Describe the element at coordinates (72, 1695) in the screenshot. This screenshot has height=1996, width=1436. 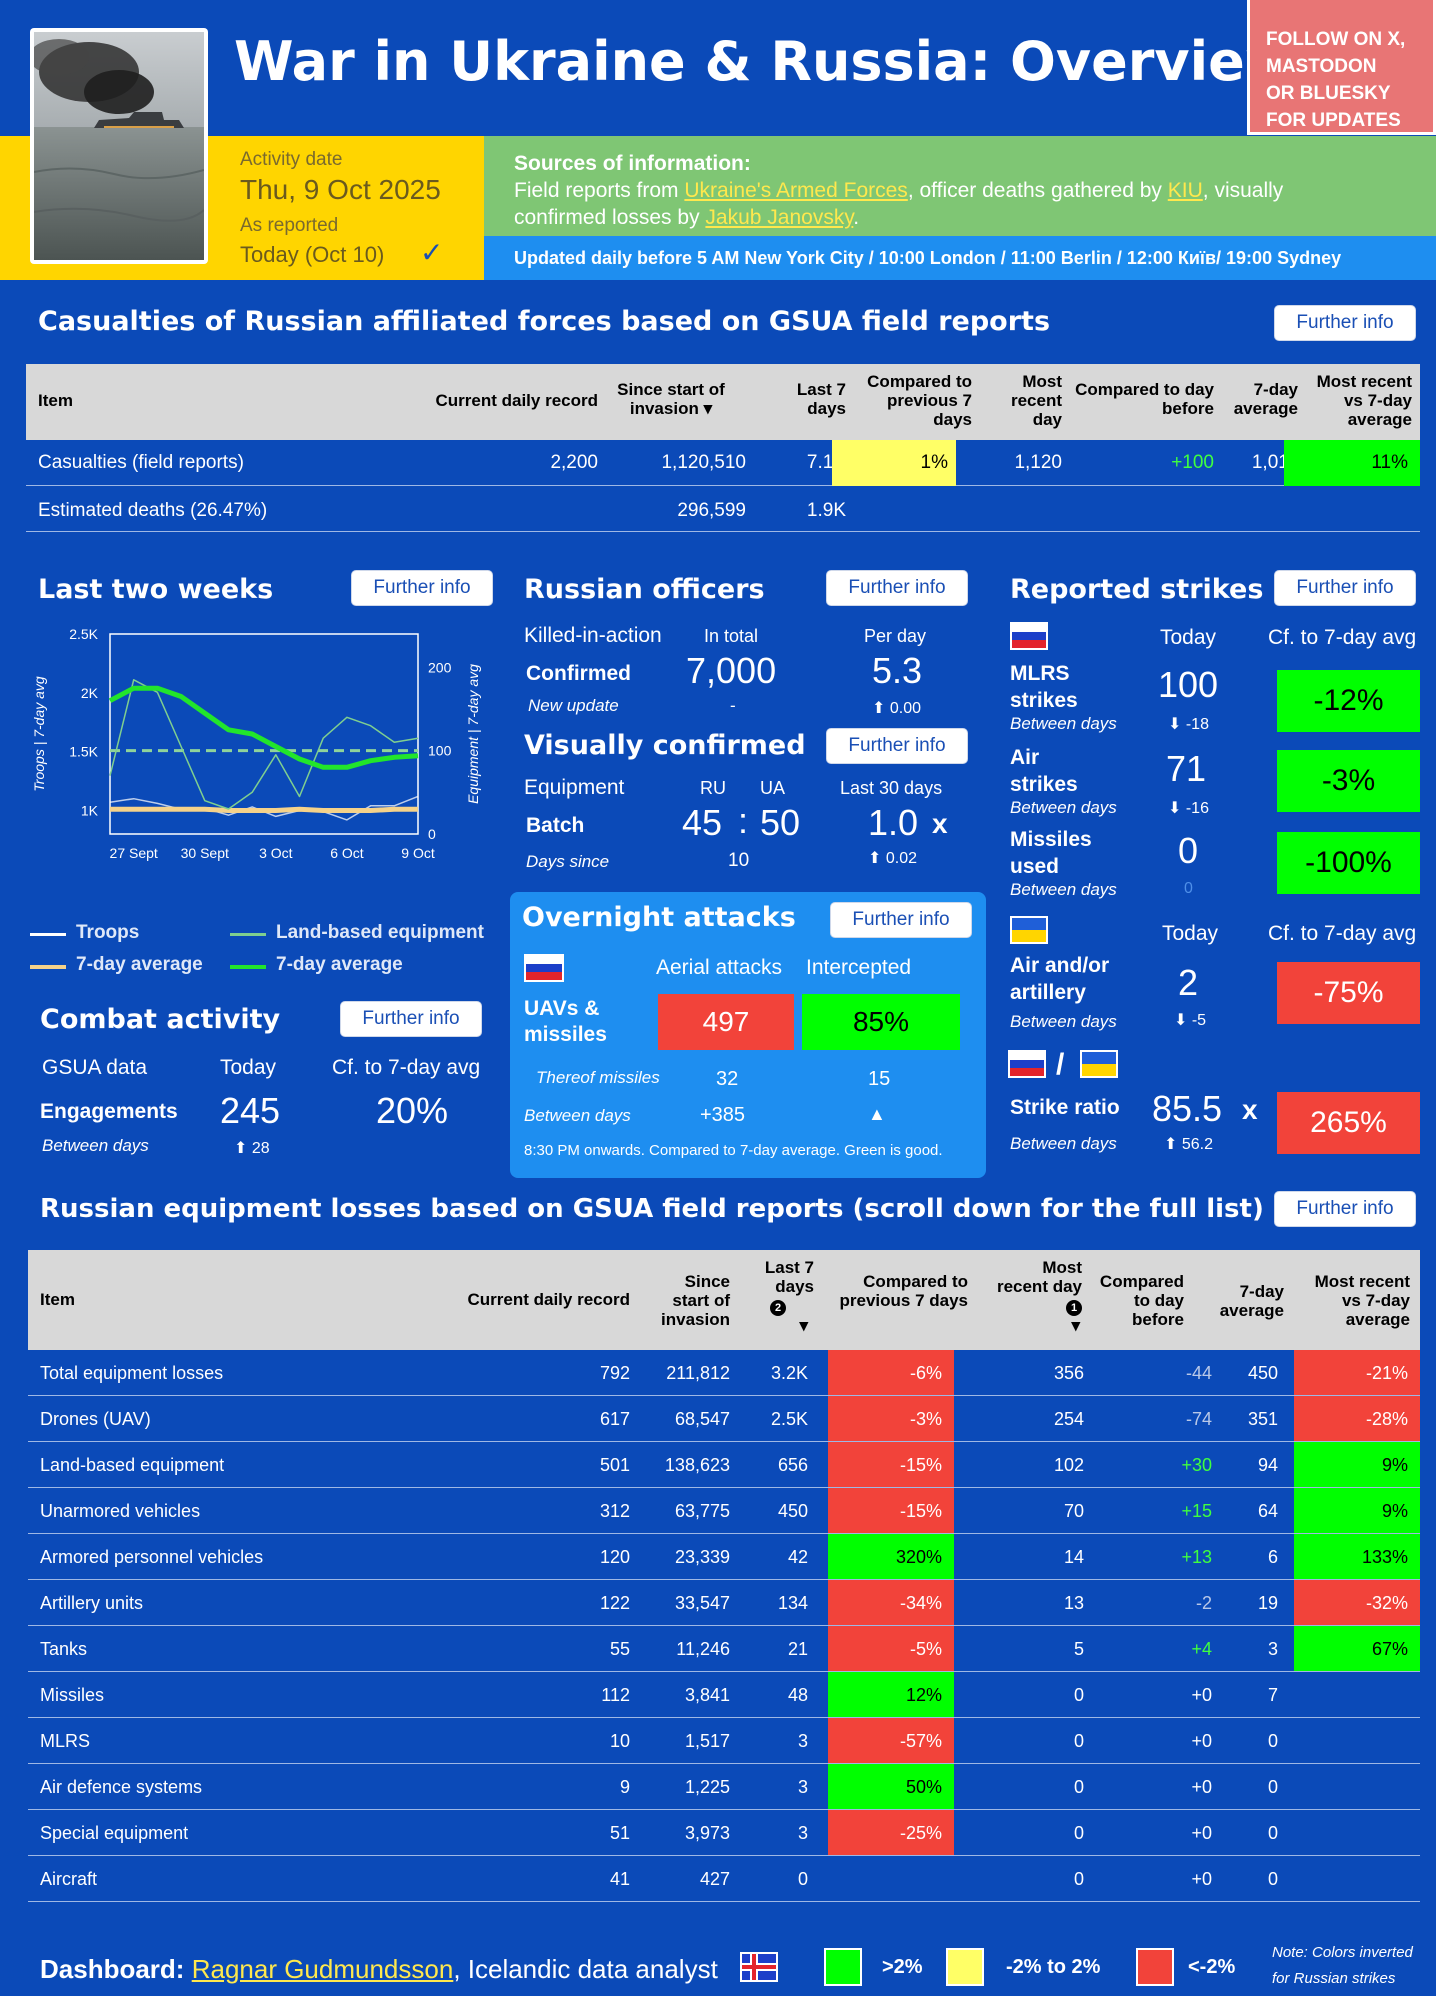
I see `row-item: Missiles` at that location.